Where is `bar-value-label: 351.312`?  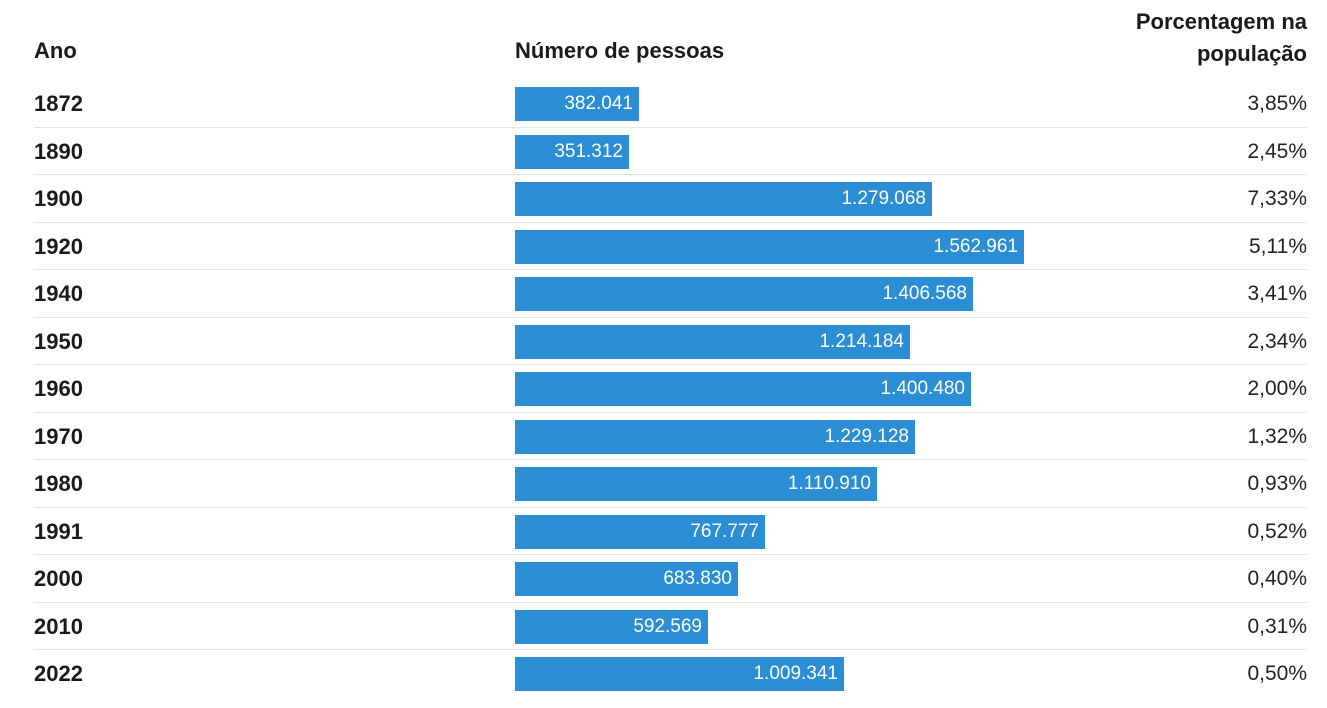
bar-value-label: 351.312 is located at coordinates (588, 151).